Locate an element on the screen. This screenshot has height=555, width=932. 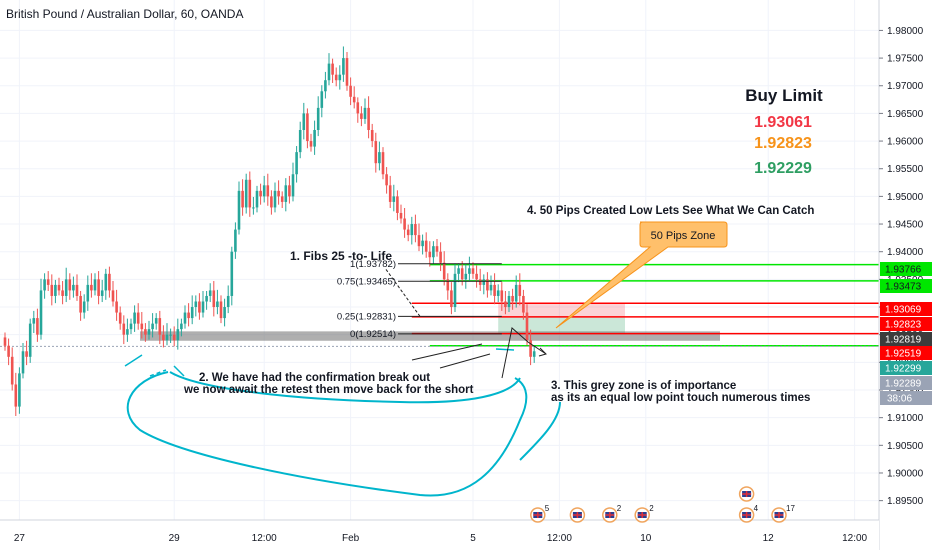
blue-curve-tail is located at coordinates (540, 431).